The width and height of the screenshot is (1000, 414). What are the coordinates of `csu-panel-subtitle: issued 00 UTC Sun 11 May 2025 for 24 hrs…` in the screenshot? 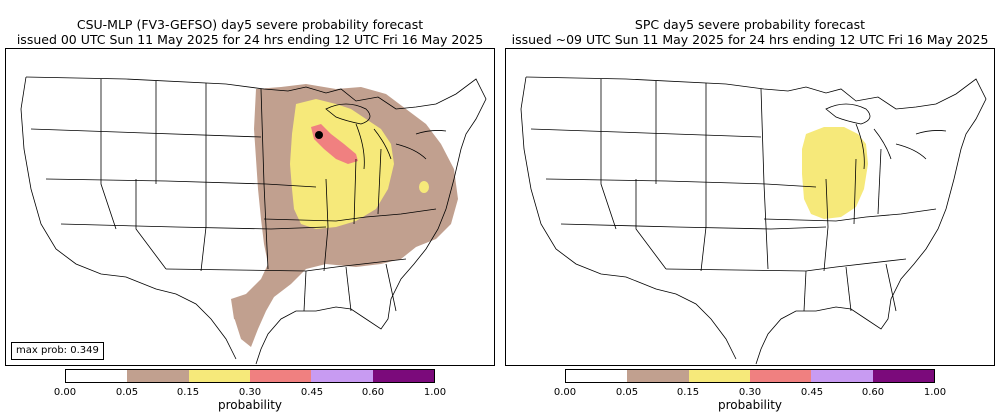 It's located at (250, 39).